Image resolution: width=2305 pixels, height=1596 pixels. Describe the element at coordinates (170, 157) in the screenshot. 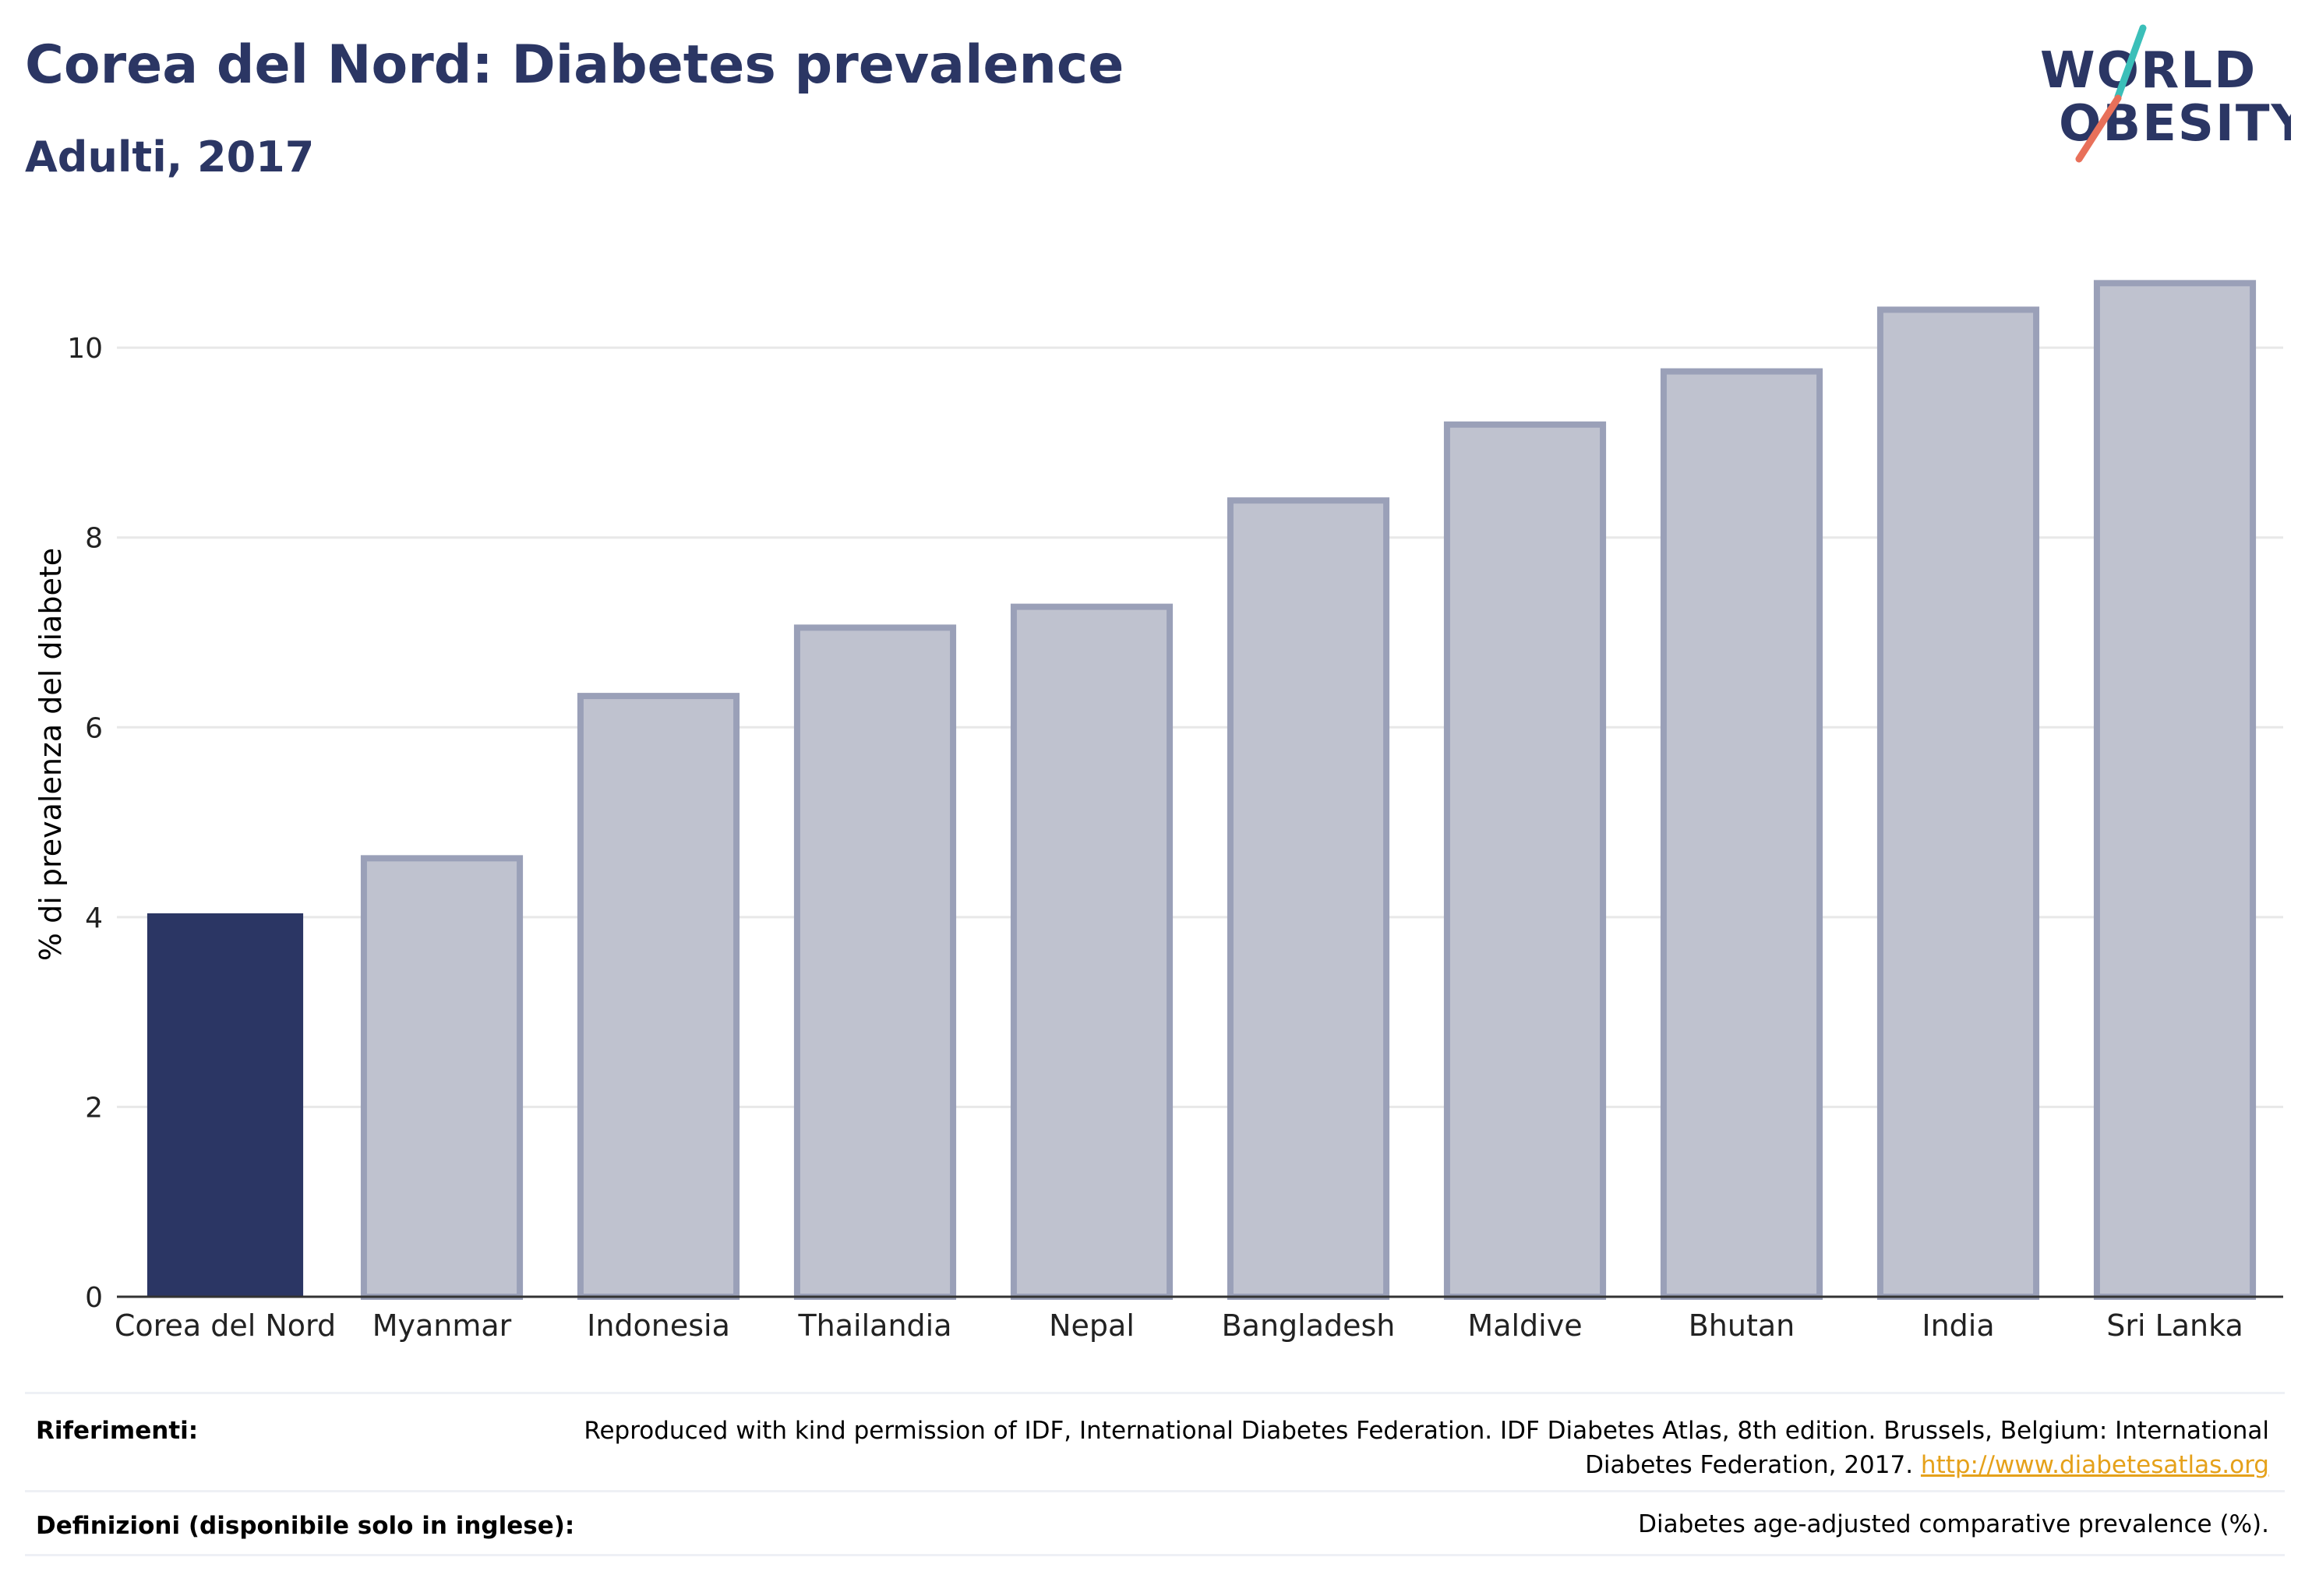

I see `chart-subtitle: Adulti, 2017` at that location.